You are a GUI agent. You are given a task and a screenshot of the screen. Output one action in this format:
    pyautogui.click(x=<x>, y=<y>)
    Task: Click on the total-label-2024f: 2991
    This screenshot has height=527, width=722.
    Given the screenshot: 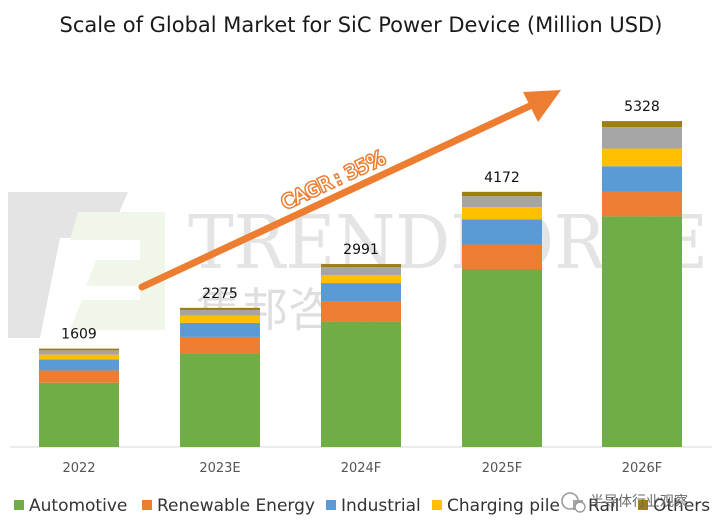 What is the action you would take?
    pyautogui.click(x=361, y=250)
    